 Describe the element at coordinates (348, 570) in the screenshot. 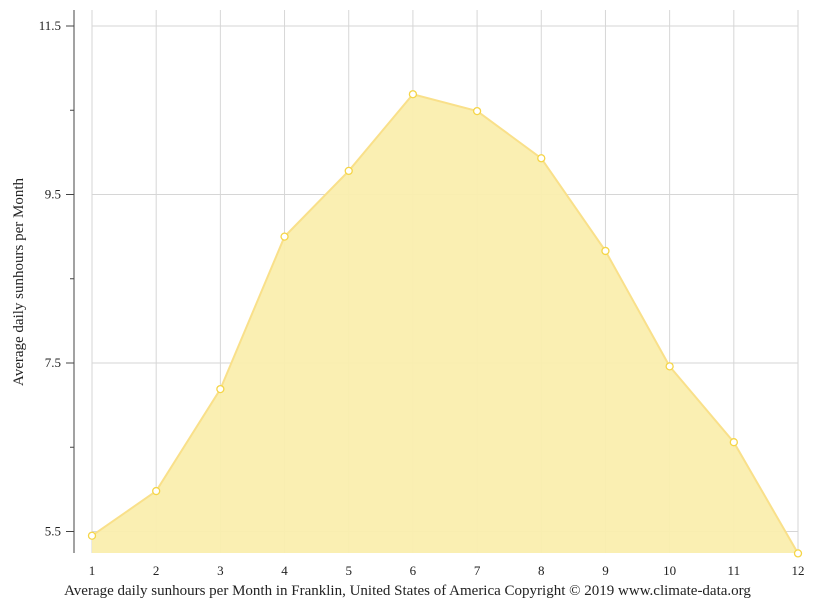

I see `svg-text: 5` at that location.